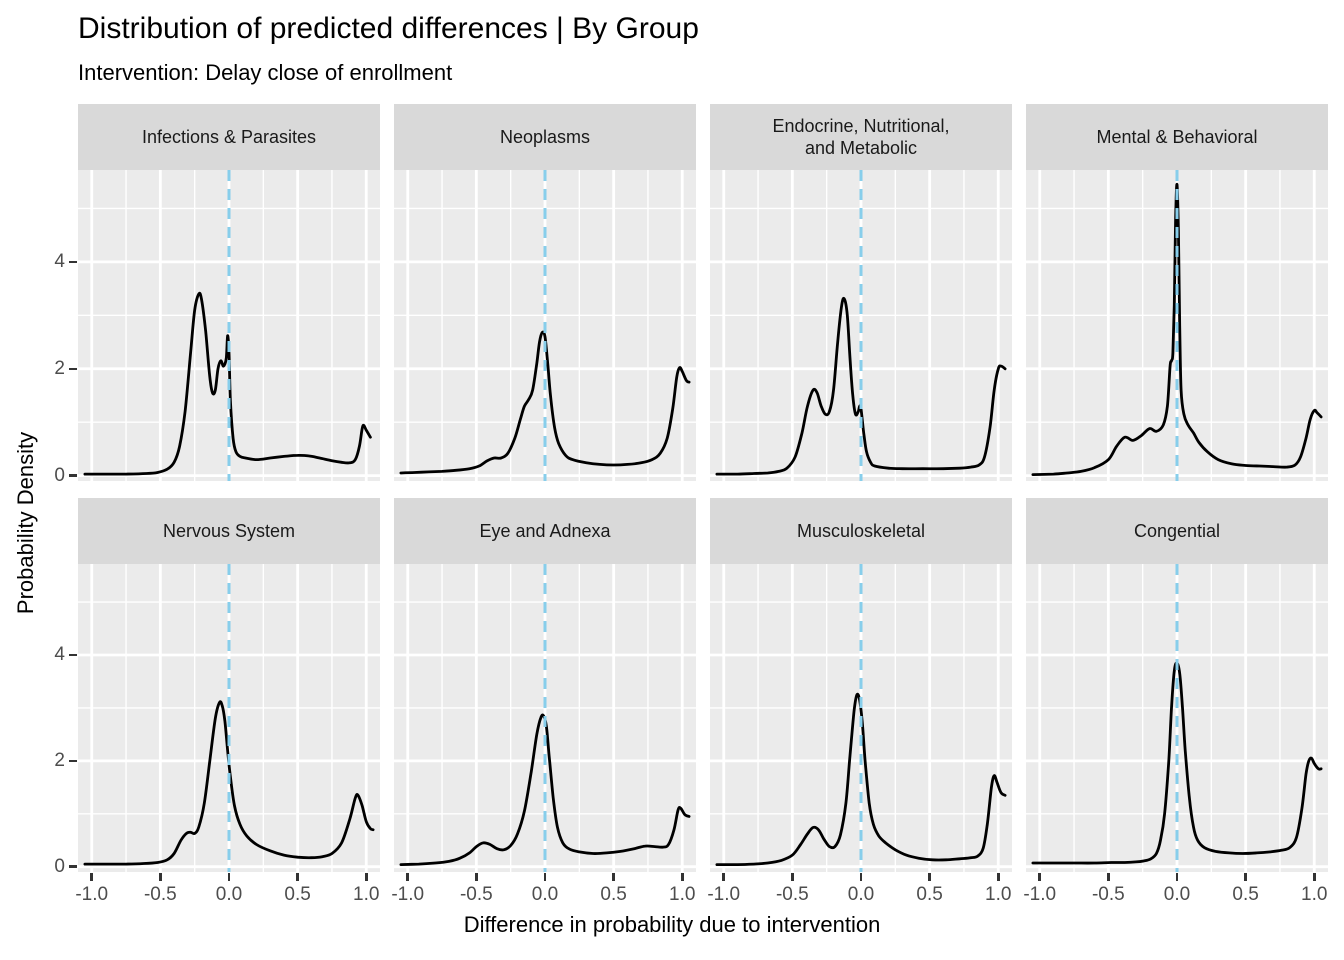 The image size is (1344, 960). What do you see at coordinates (229, 137) in the screenshot?
I see `facet-strip: Infections & Parasites` at bounding box center [229, 137].